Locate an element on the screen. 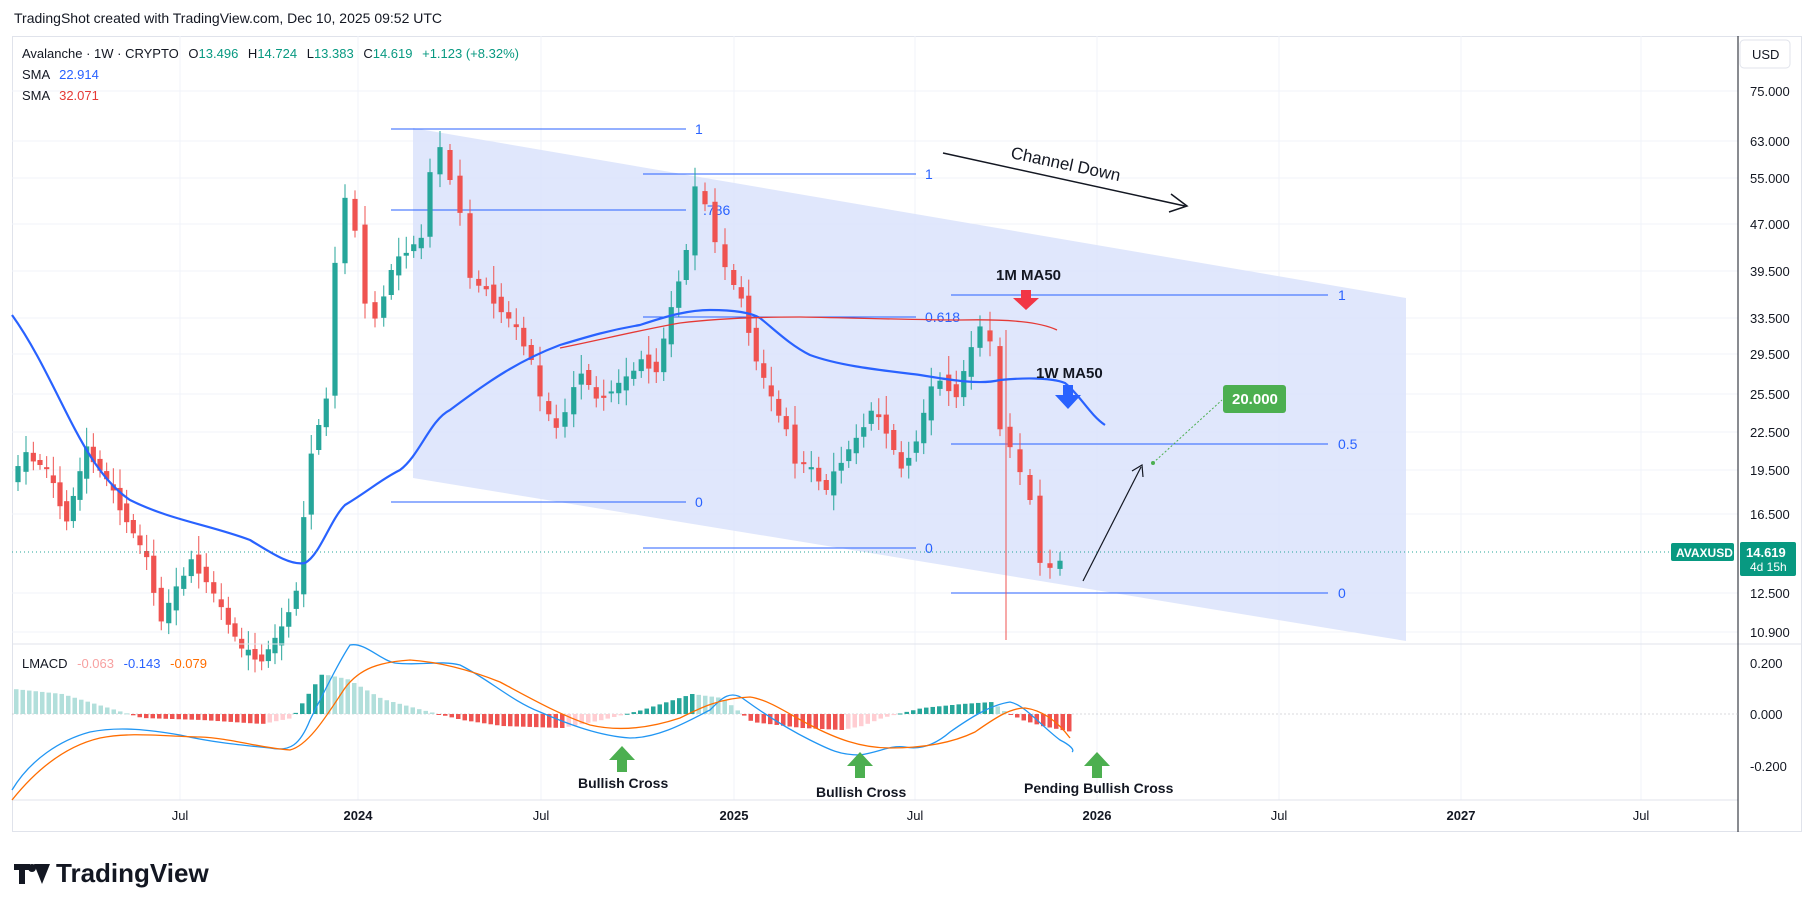 The image size is (1812, 908). price-tick-3: 47.000 is located at coordinates (1770, 224).